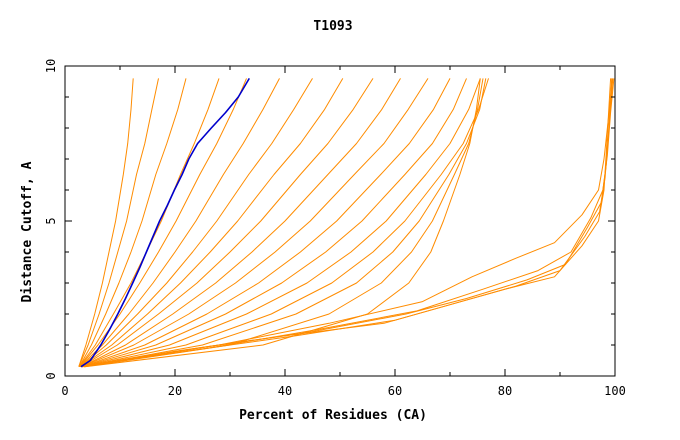  I want to click on y-tick-label: 5, so click(51, 220).